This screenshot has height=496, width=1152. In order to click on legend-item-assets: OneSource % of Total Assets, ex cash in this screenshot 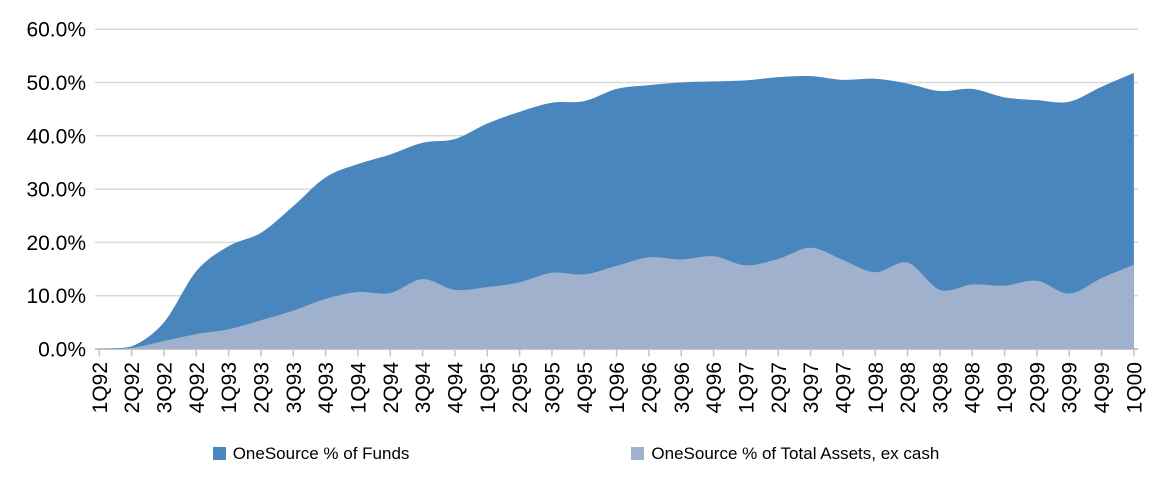, I will do `click(785, 453)`.